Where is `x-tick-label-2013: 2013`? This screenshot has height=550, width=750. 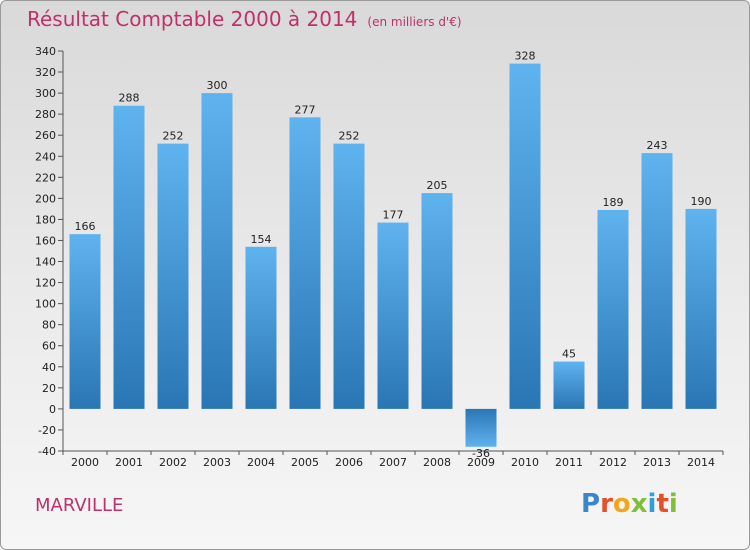
x-tick-label-2013: 2013 is located at coordinates (657, 462).